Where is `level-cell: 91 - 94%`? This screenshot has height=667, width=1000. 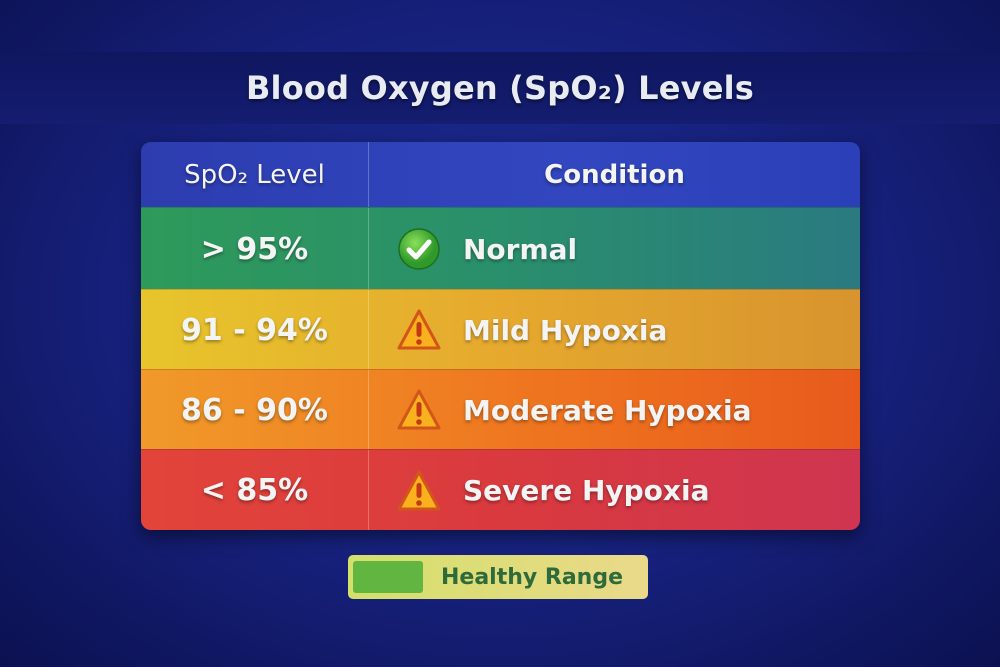 level-cell: 91 - 94% is located at coordinates (255, 330).